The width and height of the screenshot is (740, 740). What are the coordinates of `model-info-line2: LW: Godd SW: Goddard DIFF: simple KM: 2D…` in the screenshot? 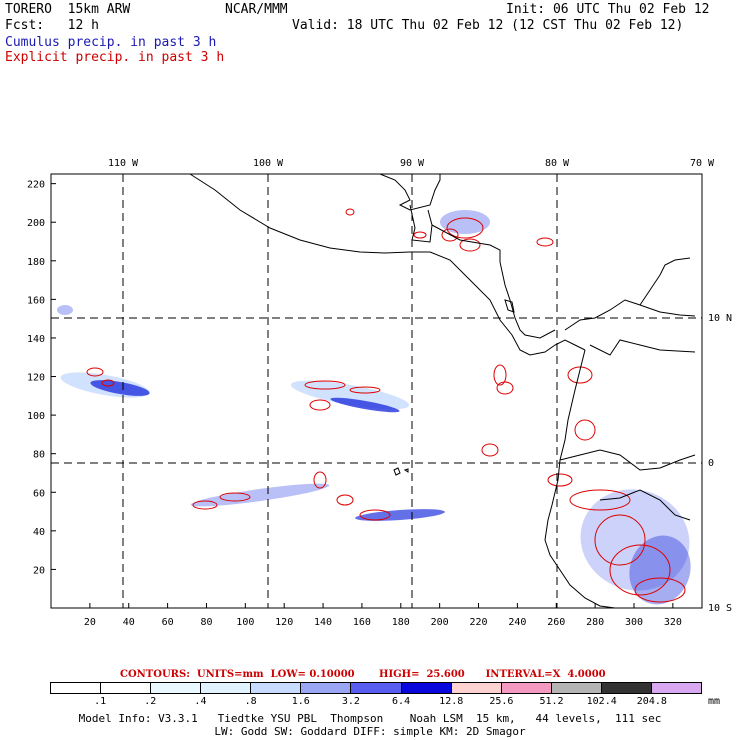 It's located at (370, 731).